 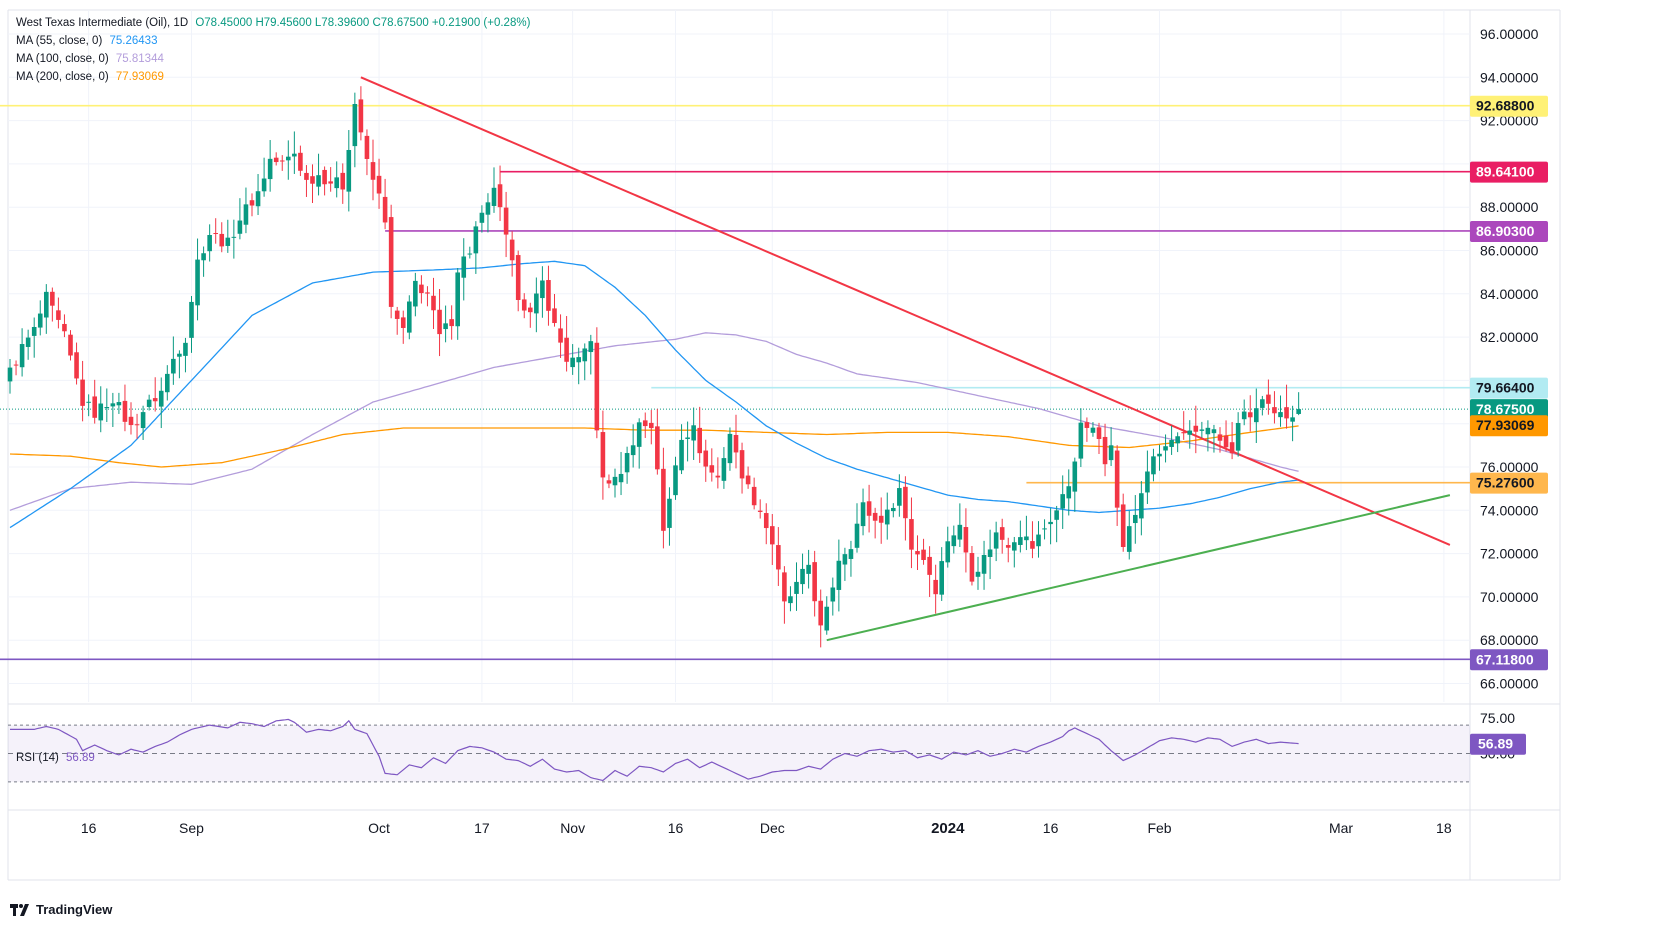 What do you see at coordinates (654, 446) in the screenshot?
I see `ma200-line` at bounding box center [654, 446].